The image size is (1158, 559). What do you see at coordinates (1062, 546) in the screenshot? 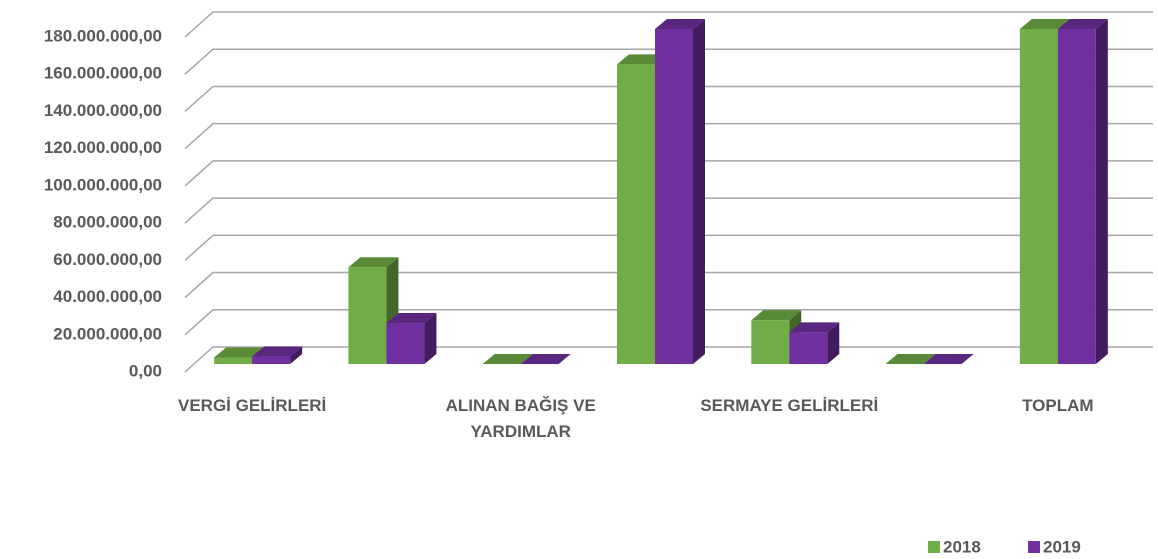
I see `legend-label: 2019` at bounding box center [1062, 546].